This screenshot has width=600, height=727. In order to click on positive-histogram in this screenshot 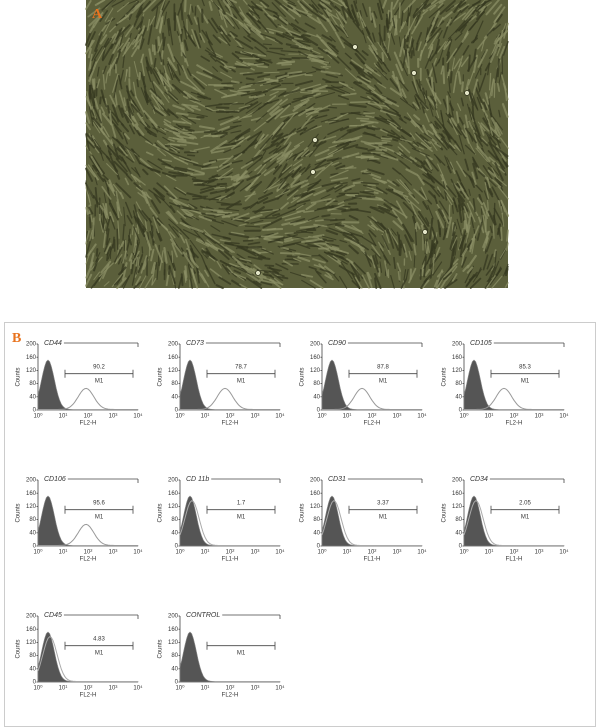, I will do `click(88, 534)`.